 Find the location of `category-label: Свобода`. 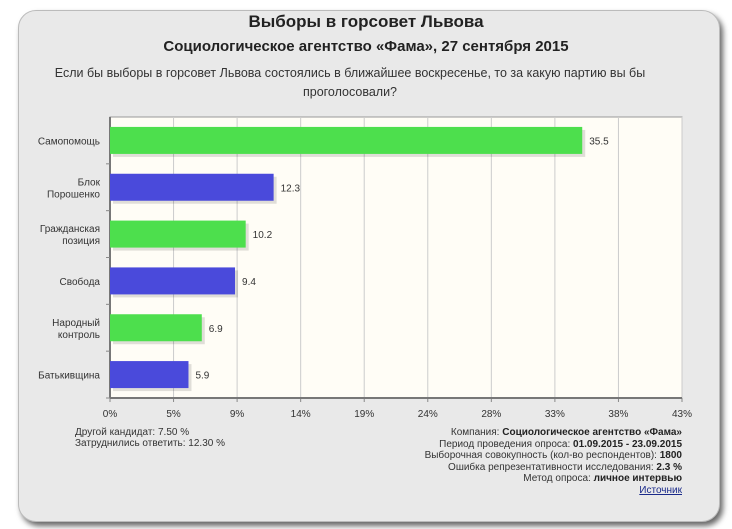

category-label: Свобода is located at coordinates (80, 282).